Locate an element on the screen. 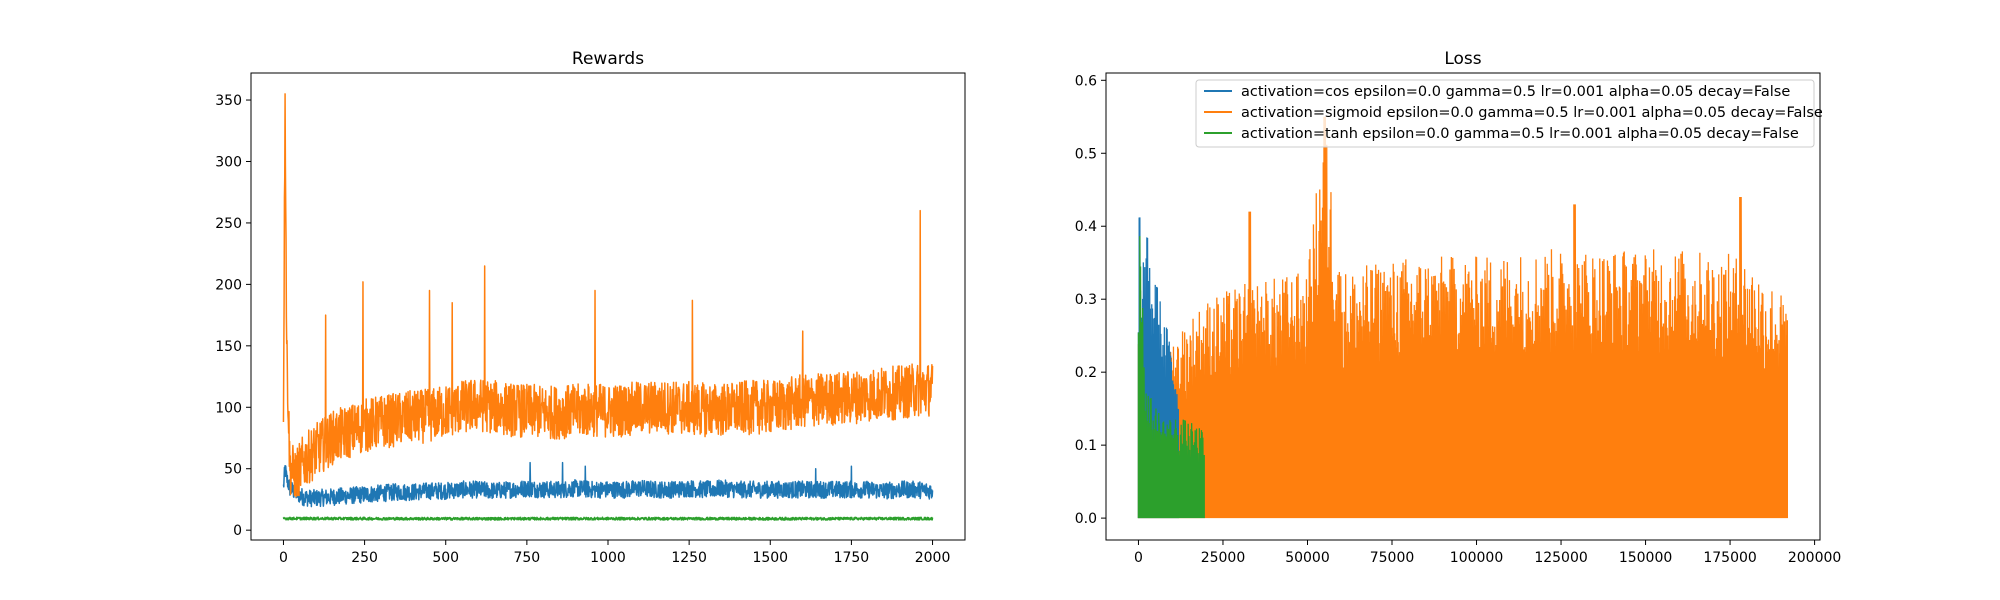 This screenshot has height=600, width=2000. loss-xtick-label: 175000 is located at coordinates (1729, 558).